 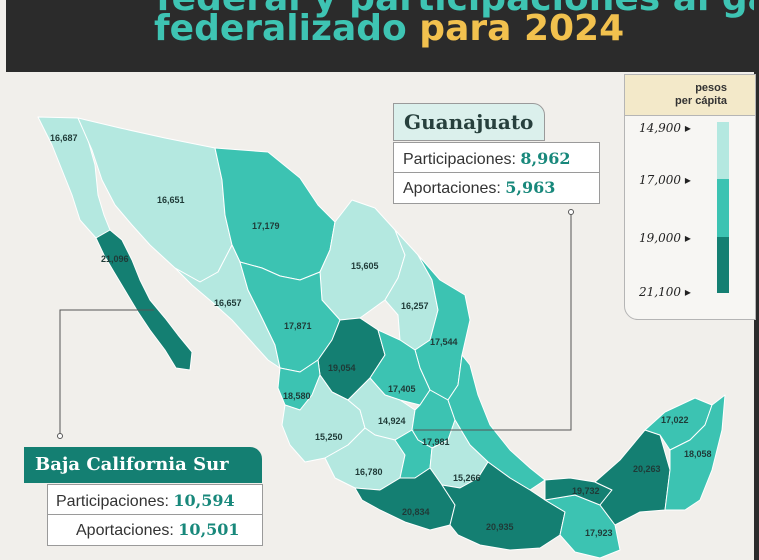 I want to click on state-quintana-roo, so click(x=695, y=452).